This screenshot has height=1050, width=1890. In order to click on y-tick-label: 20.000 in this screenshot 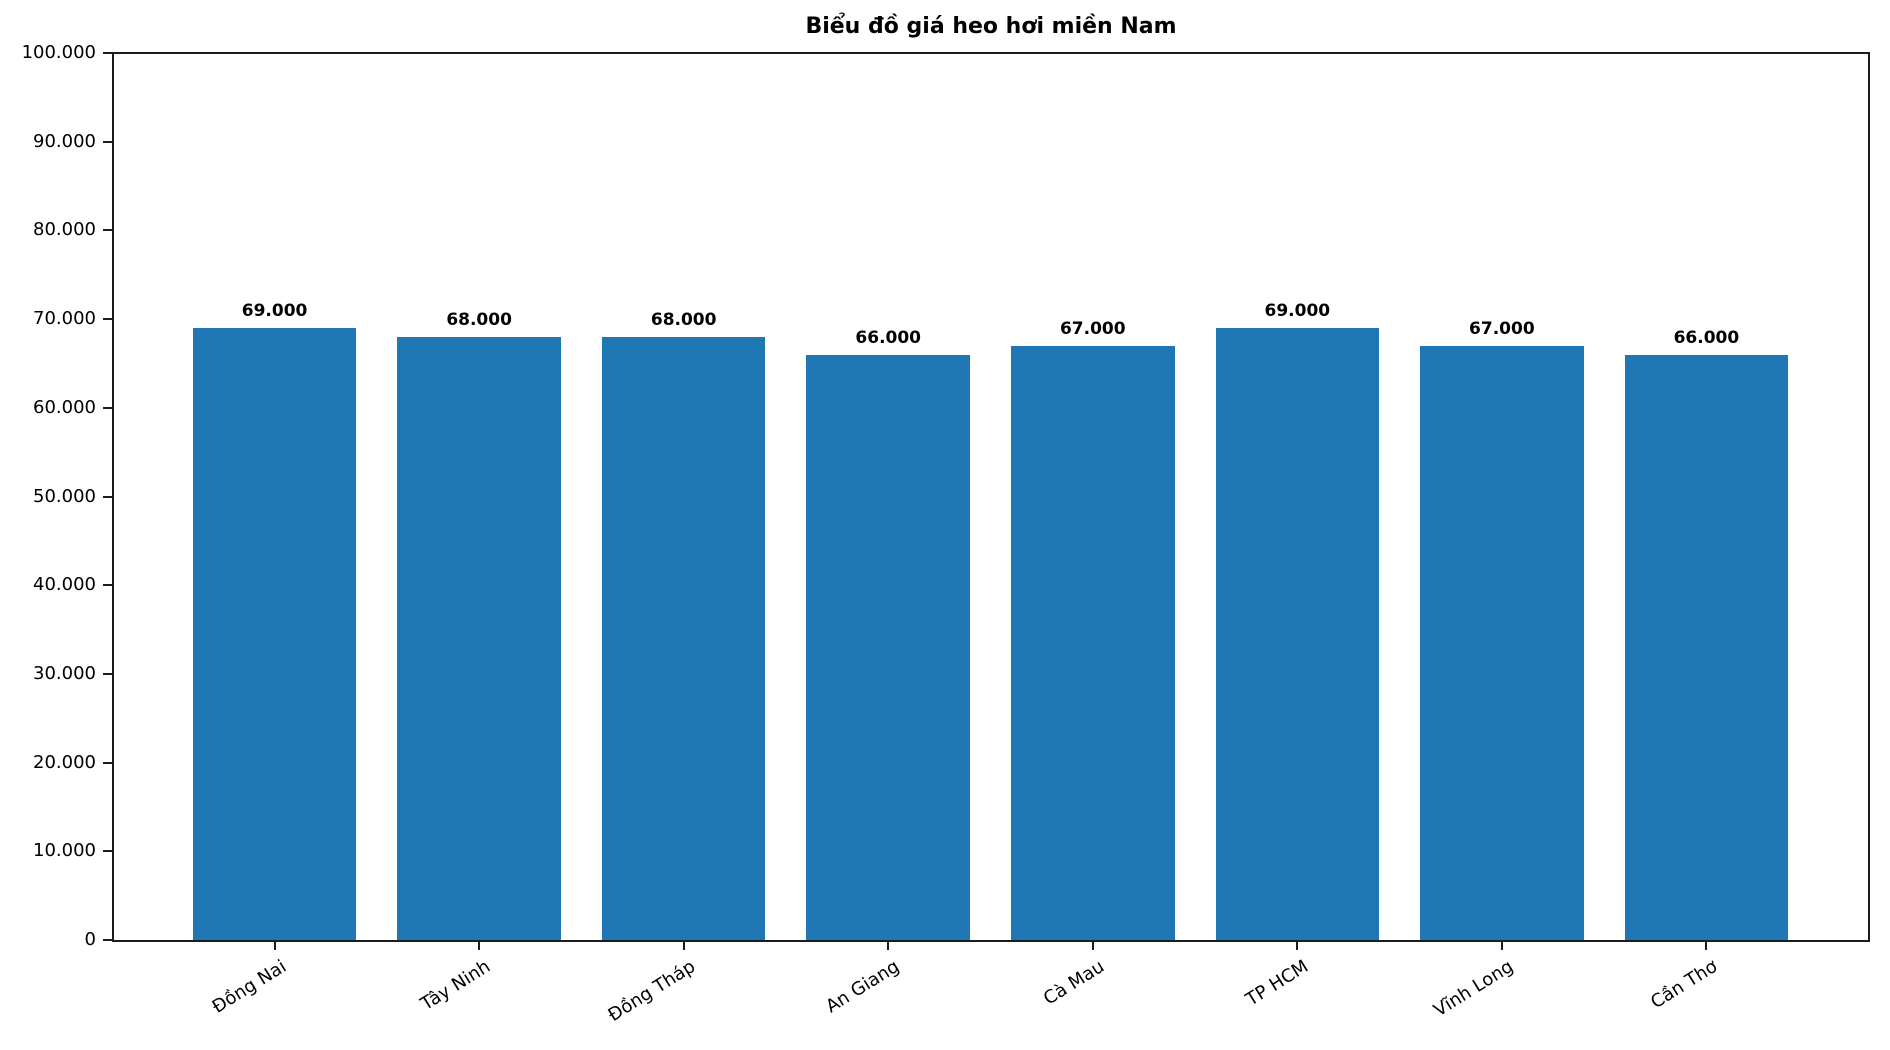, I will do `click(64, 762)`.